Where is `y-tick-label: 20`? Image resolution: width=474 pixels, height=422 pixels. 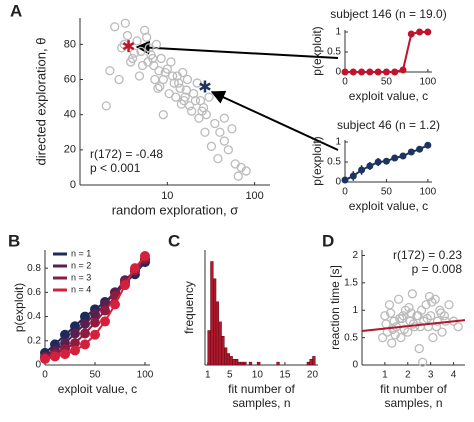
y-tick-label: 20 is located at coordinates (70, 150).